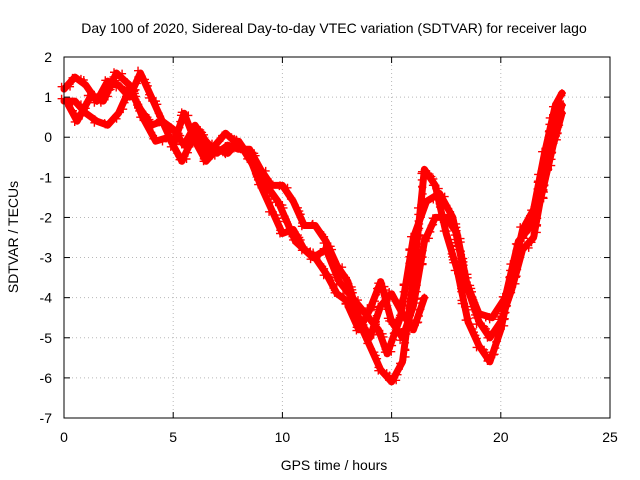  What do you see at coordinates (64, 437) in the screenshot?
I see `x-tick-label: 0` at bounding box center [64, 437].